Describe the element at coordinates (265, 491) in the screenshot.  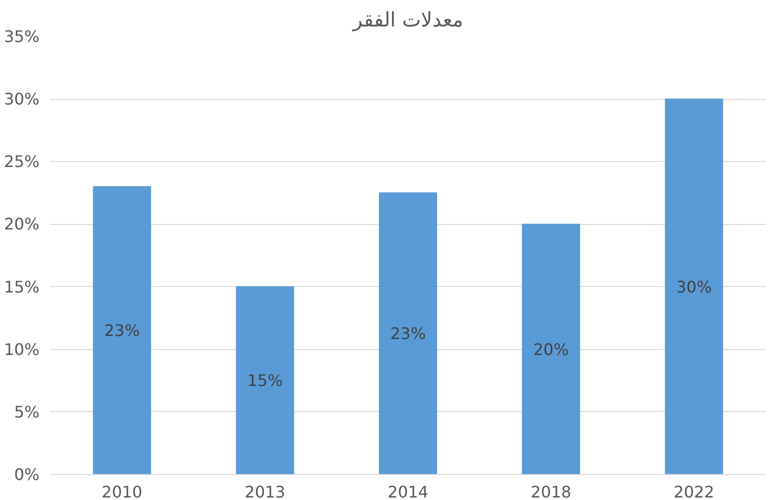
I see `x-tick-label: 2013` at that location.